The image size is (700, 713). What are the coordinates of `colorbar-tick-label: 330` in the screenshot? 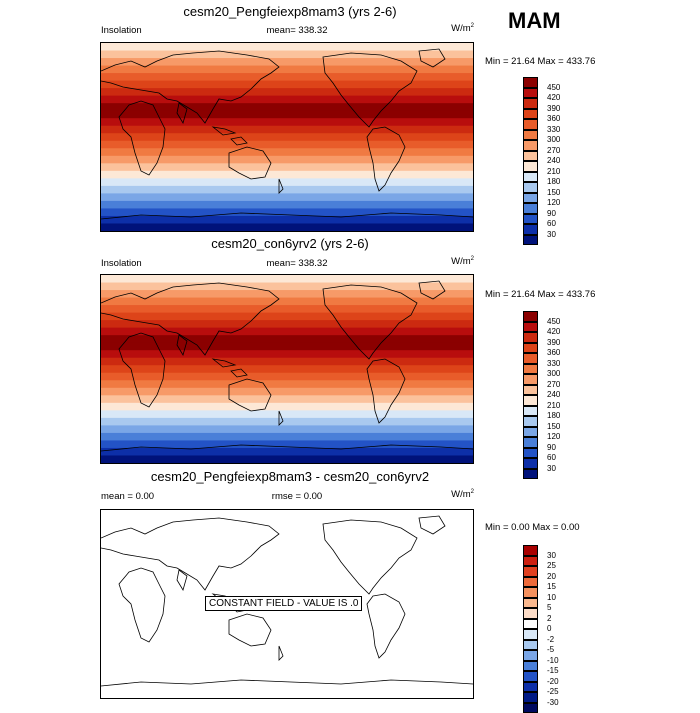 It's located at (553, 363).